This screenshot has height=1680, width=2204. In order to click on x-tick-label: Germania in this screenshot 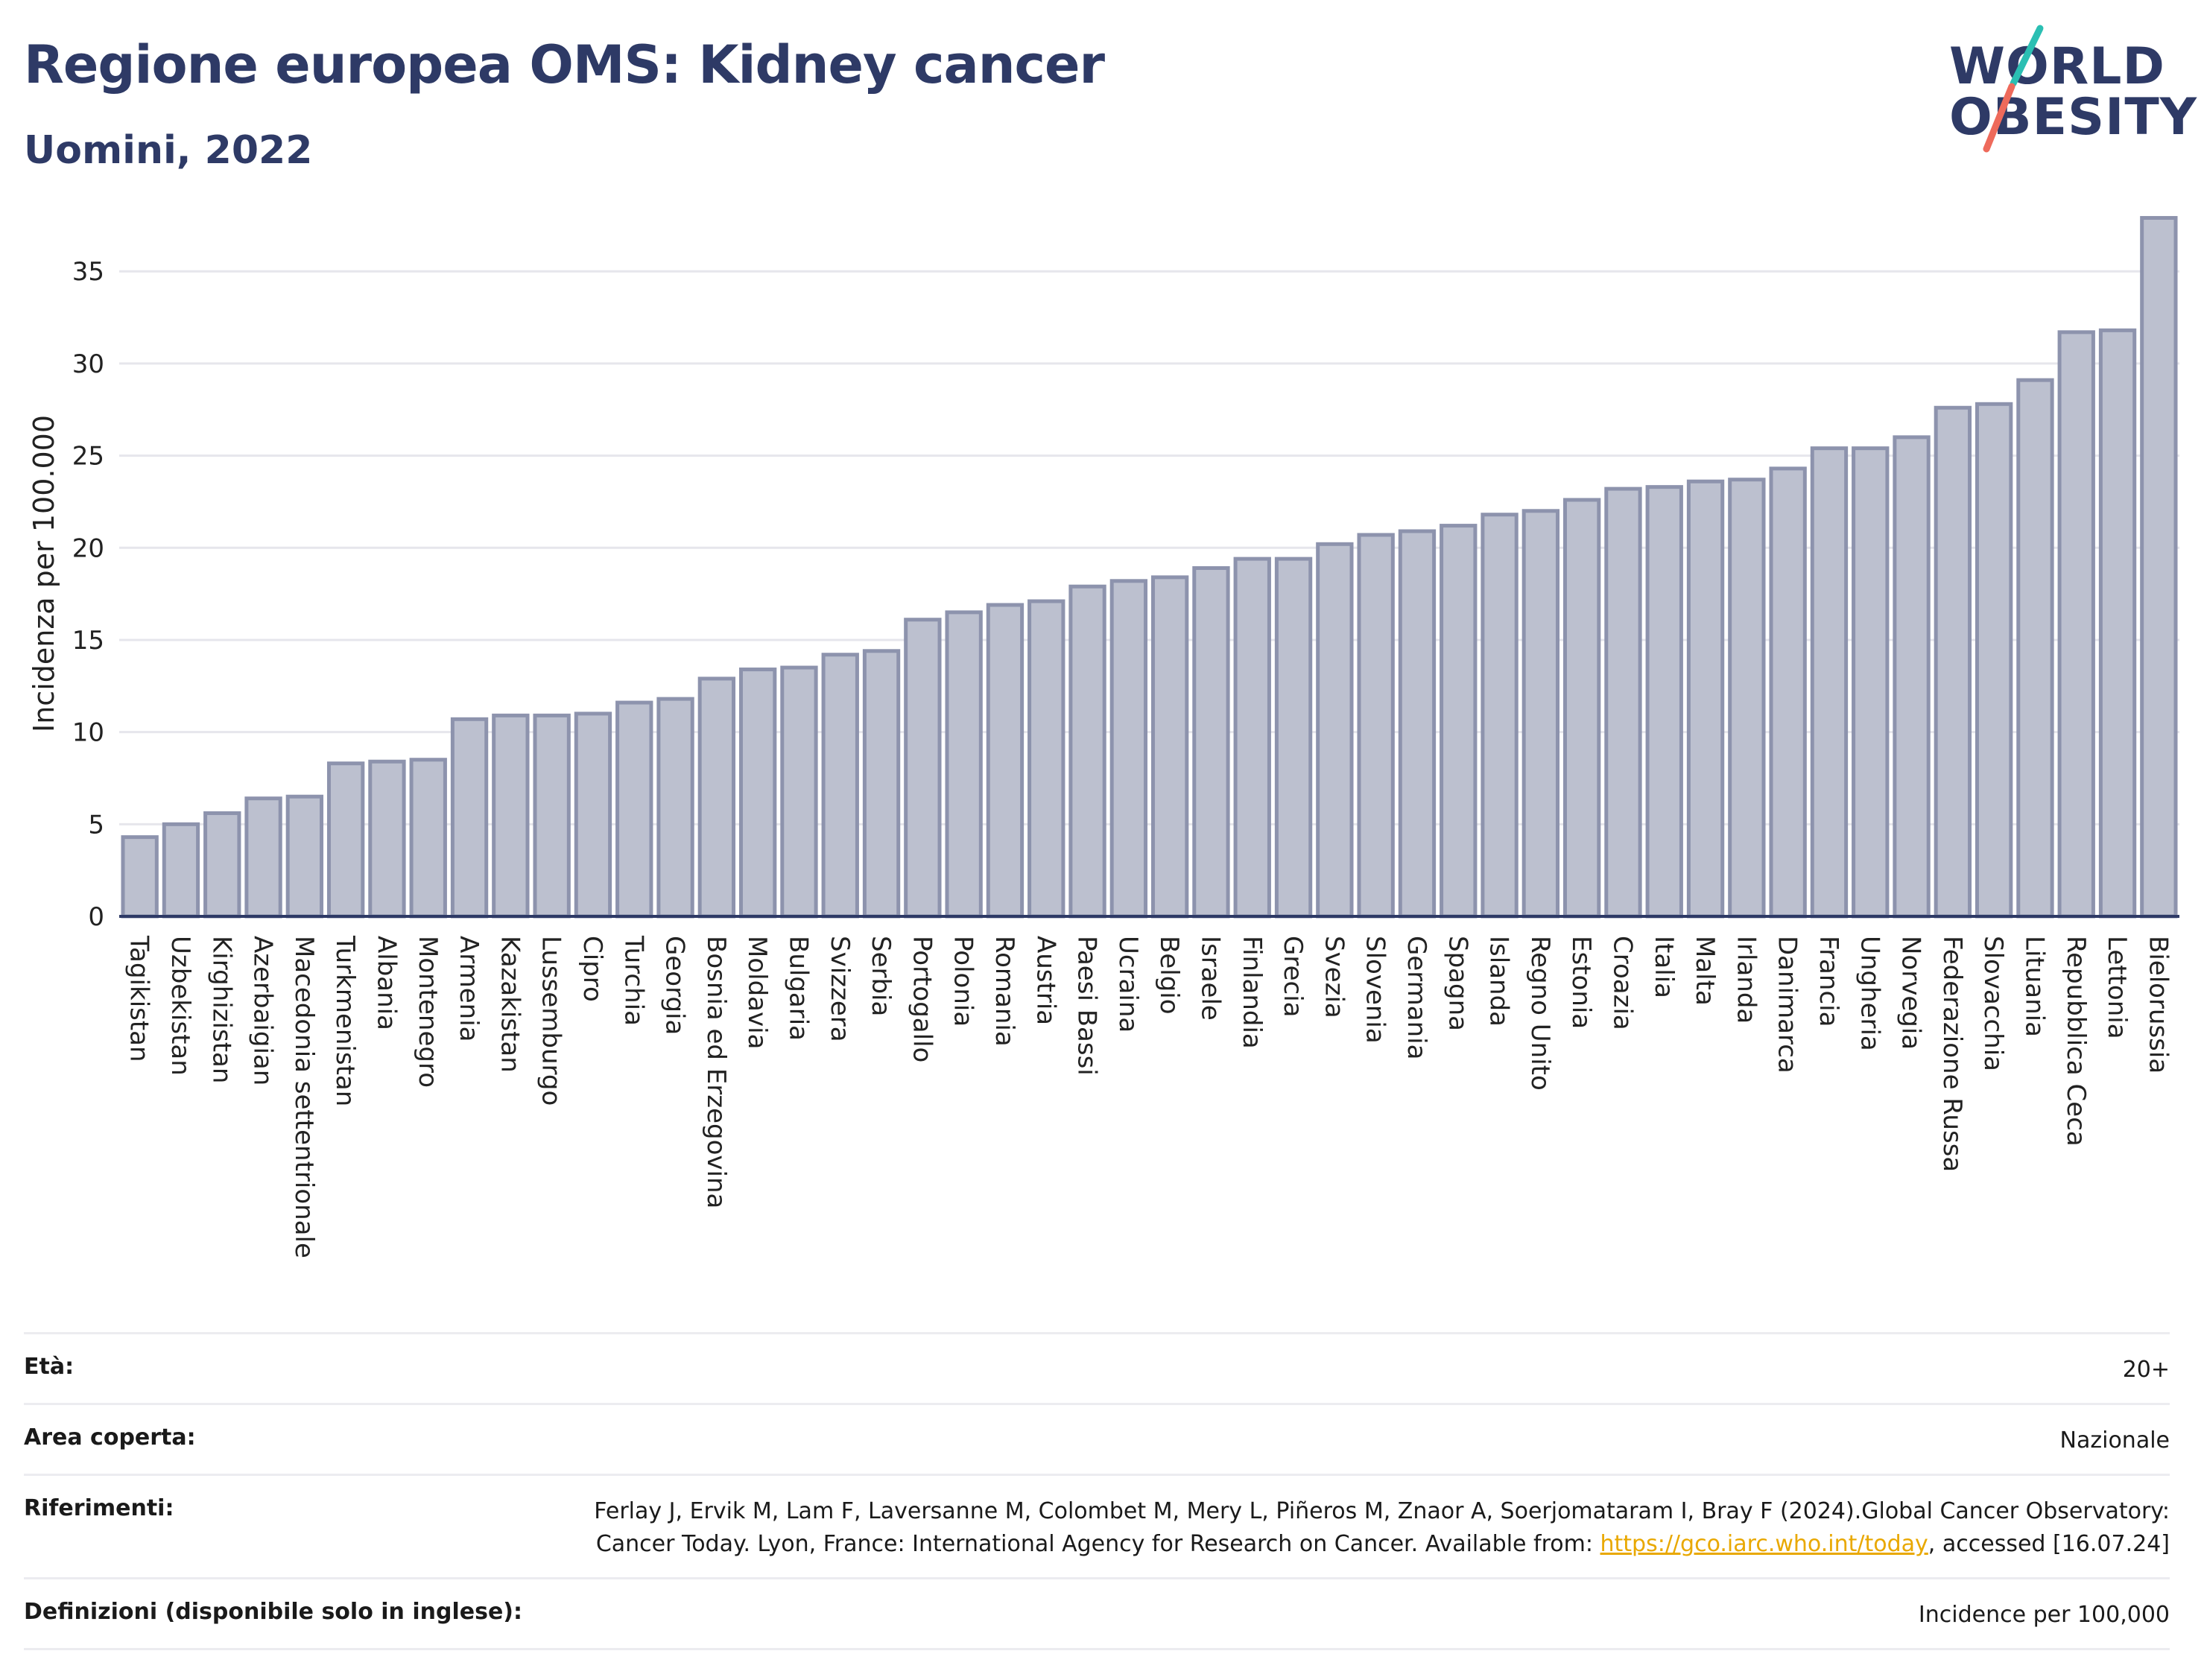, I will do `click(1416, 997)`.